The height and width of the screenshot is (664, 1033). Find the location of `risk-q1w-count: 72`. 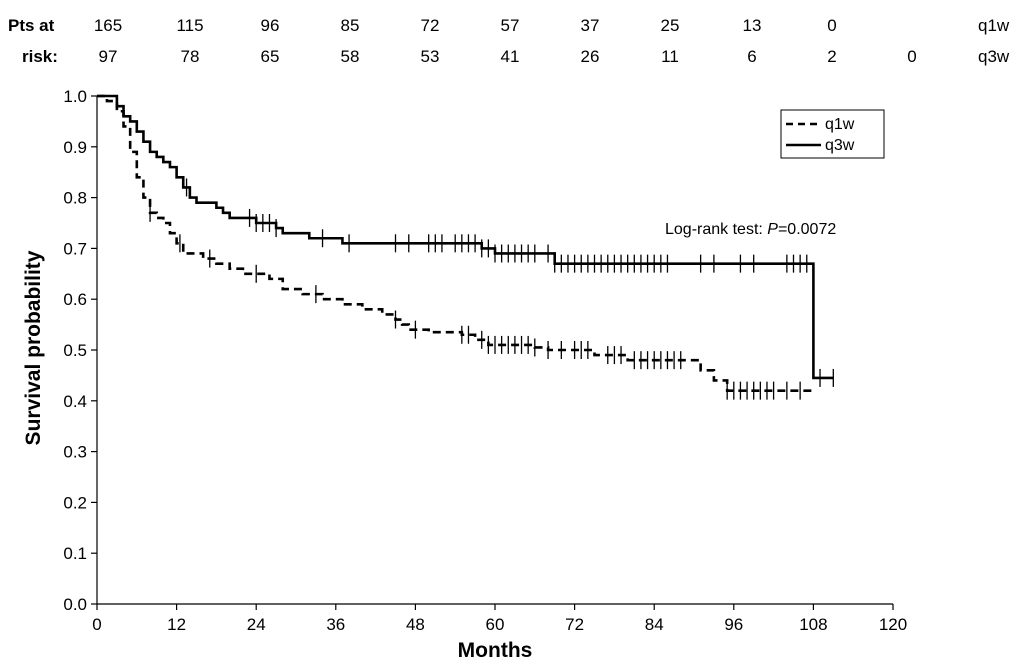

risk-q1w-count: 72 is located at coordinates (430, 25).